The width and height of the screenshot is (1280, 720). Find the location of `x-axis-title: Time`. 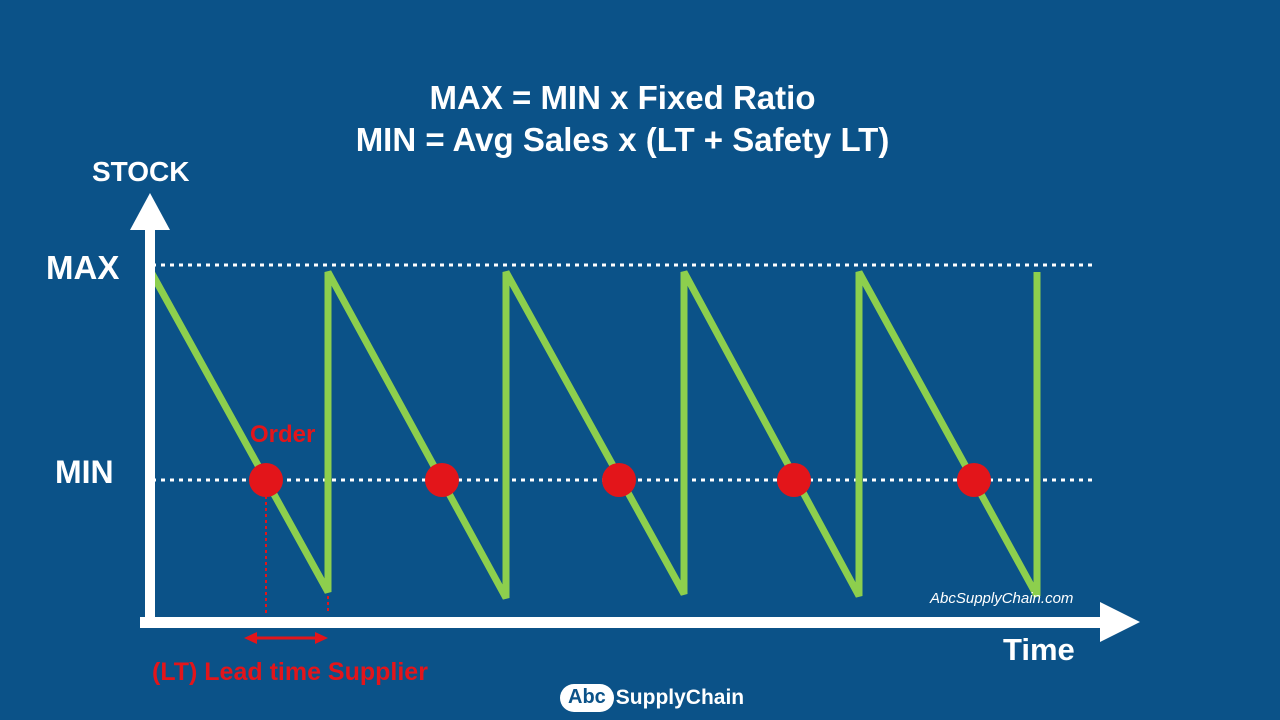

x-axis-title: Time is located at coordinates (1039, 649).